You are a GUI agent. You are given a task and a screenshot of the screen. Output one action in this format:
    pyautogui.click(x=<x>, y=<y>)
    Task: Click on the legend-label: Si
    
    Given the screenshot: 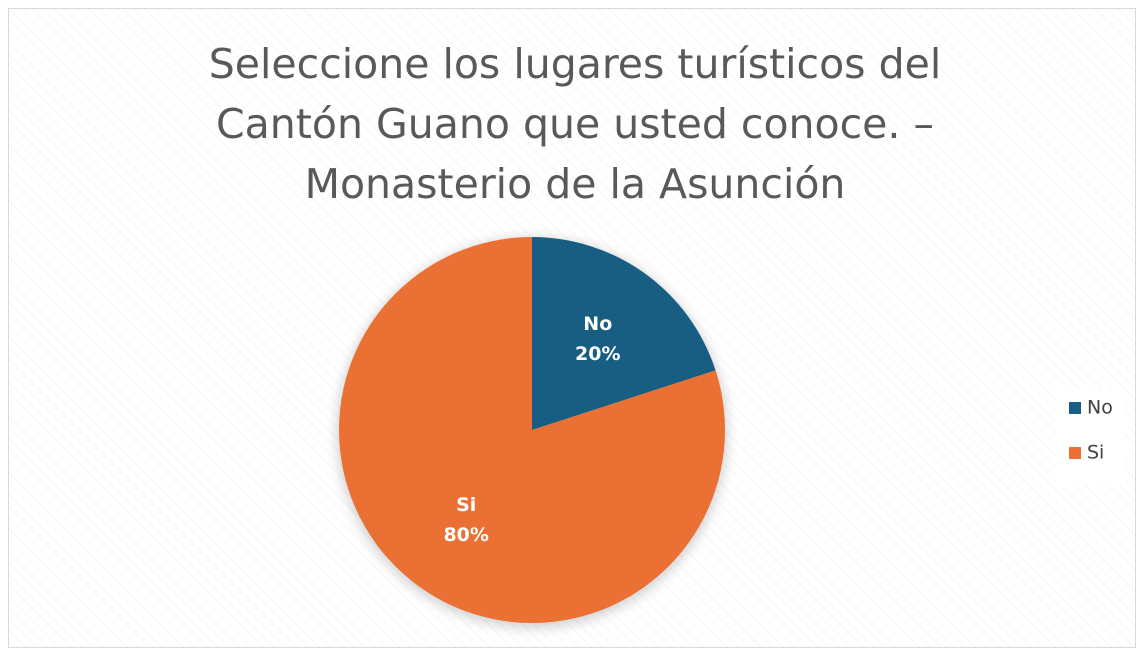 What is the action you would take?
    pyautogui.click(x=1095, y=453)
    